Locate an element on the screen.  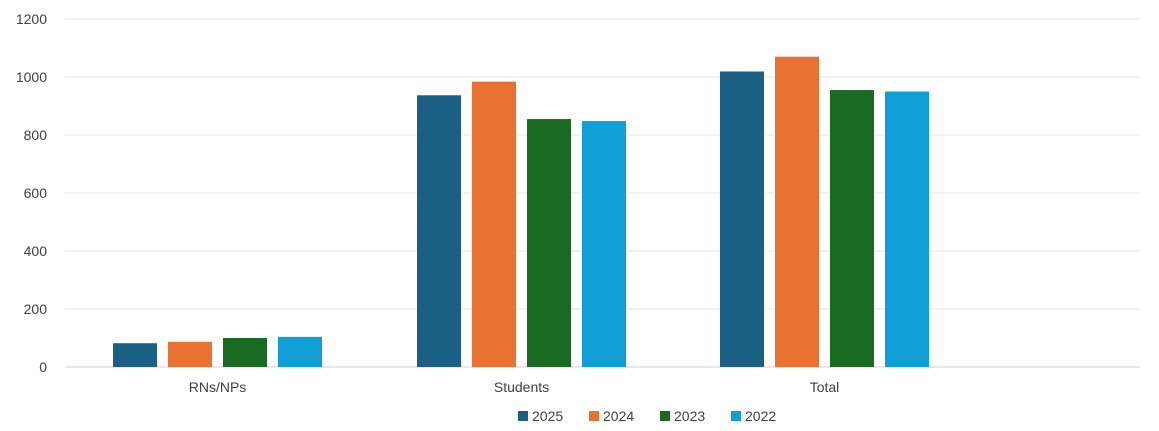
legend-item-2024: 2024 is located at coordinates (611, 416).